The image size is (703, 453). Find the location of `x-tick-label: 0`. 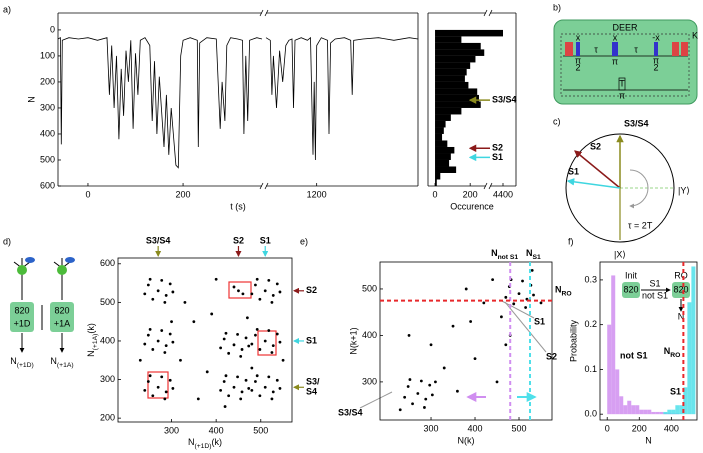

x-tick-label: 0 is located at coordinates (607, 428).